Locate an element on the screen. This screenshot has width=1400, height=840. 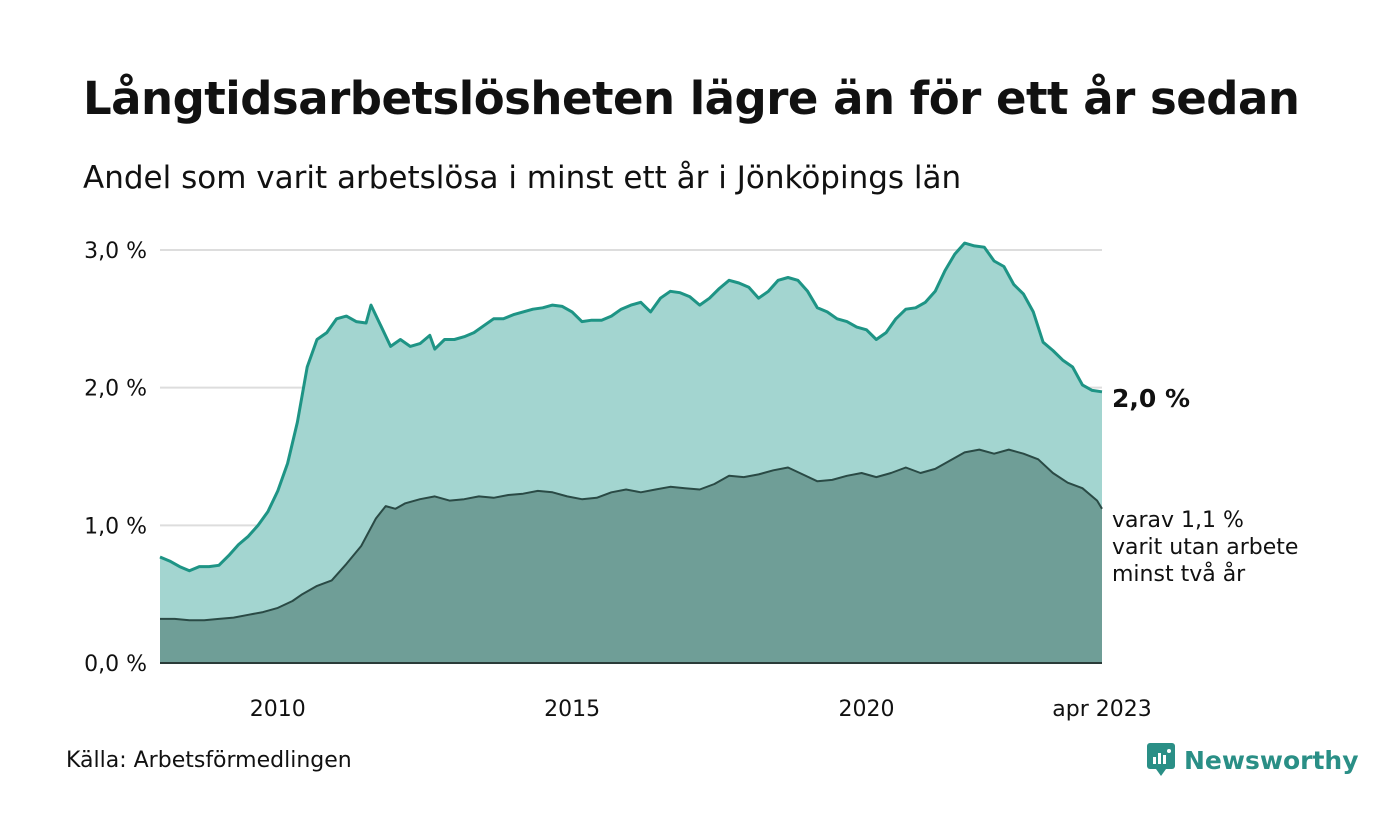
source-credit: Källa: Arbetsförmedlingen is located at coordinates (209, 760).